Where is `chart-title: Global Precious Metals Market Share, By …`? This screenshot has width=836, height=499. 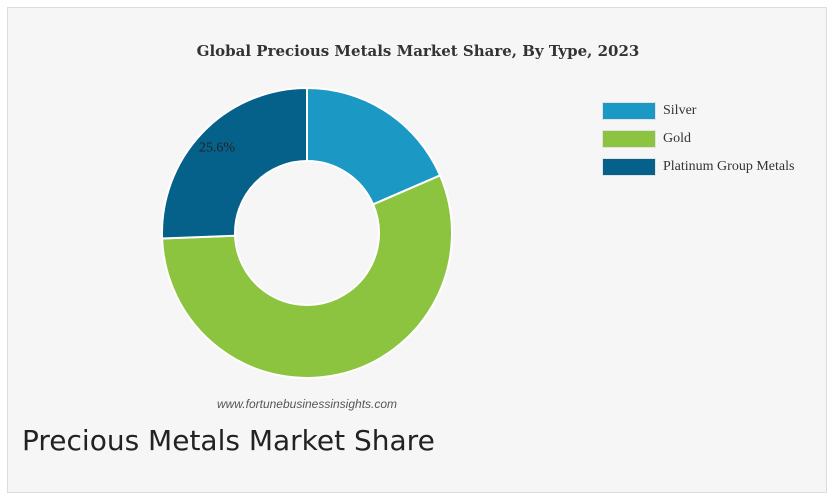 chart-title: Global Precious Metals Market Share, By … is located at coordinates (418, 51).